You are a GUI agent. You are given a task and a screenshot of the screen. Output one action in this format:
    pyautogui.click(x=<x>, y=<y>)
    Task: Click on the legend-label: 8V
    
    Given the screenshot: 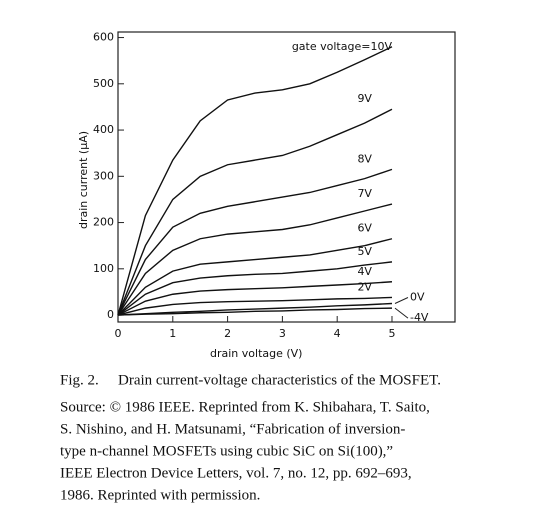 What is the action you would take?
    pyautogui.click(x=364, y=158)
    